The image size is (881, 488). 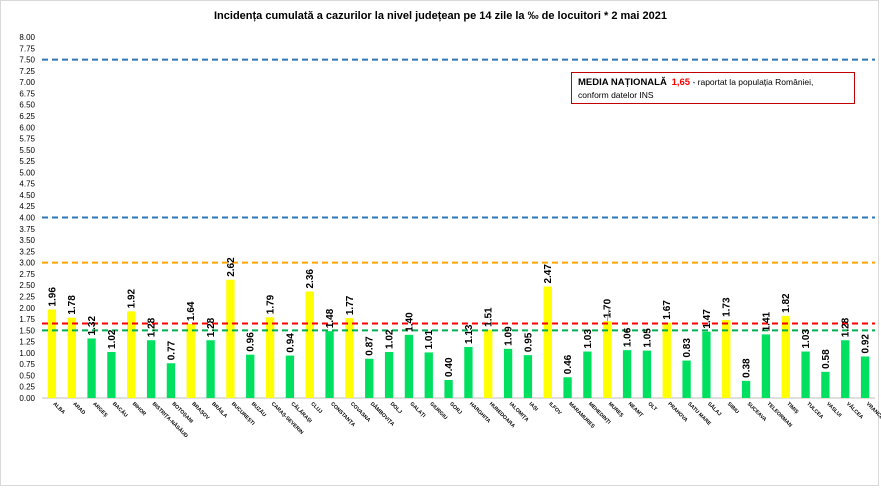 I want to click on category-label: DOLJ, so click(x=396, y=408).